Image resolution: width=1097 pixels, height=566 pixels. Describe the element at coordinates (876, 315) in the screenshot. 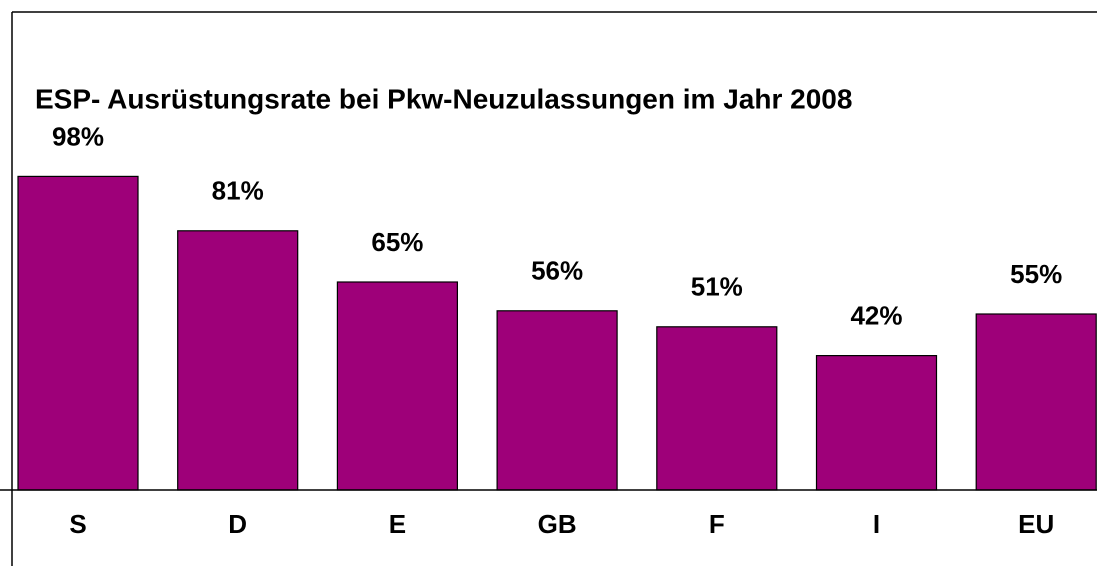

I see `data-label: 42%` at that location.